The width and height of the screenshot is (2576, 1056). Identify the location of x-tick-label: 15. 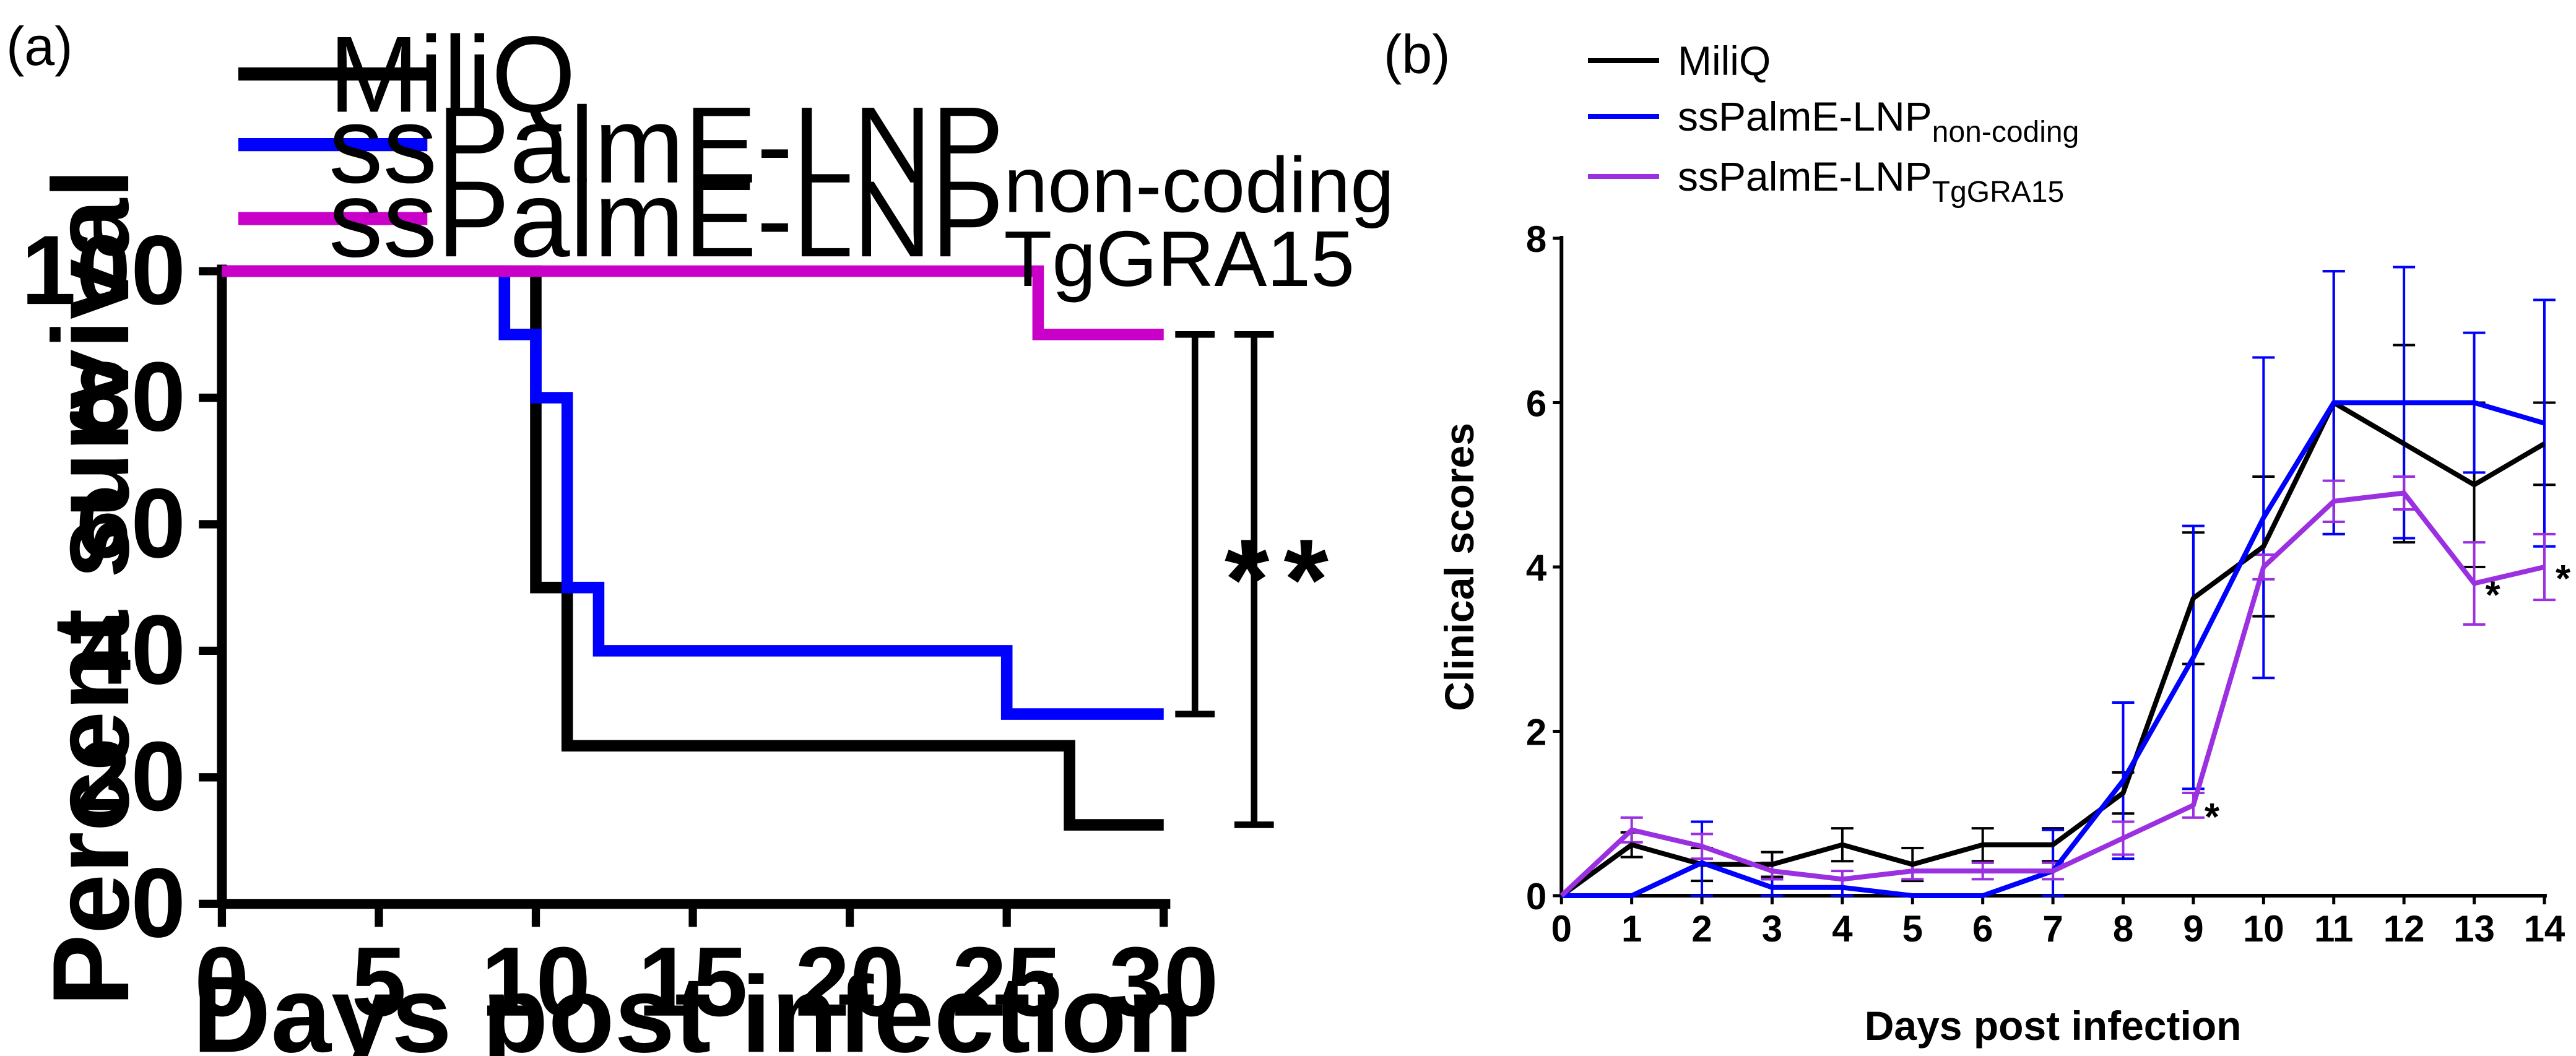
(692, 982).